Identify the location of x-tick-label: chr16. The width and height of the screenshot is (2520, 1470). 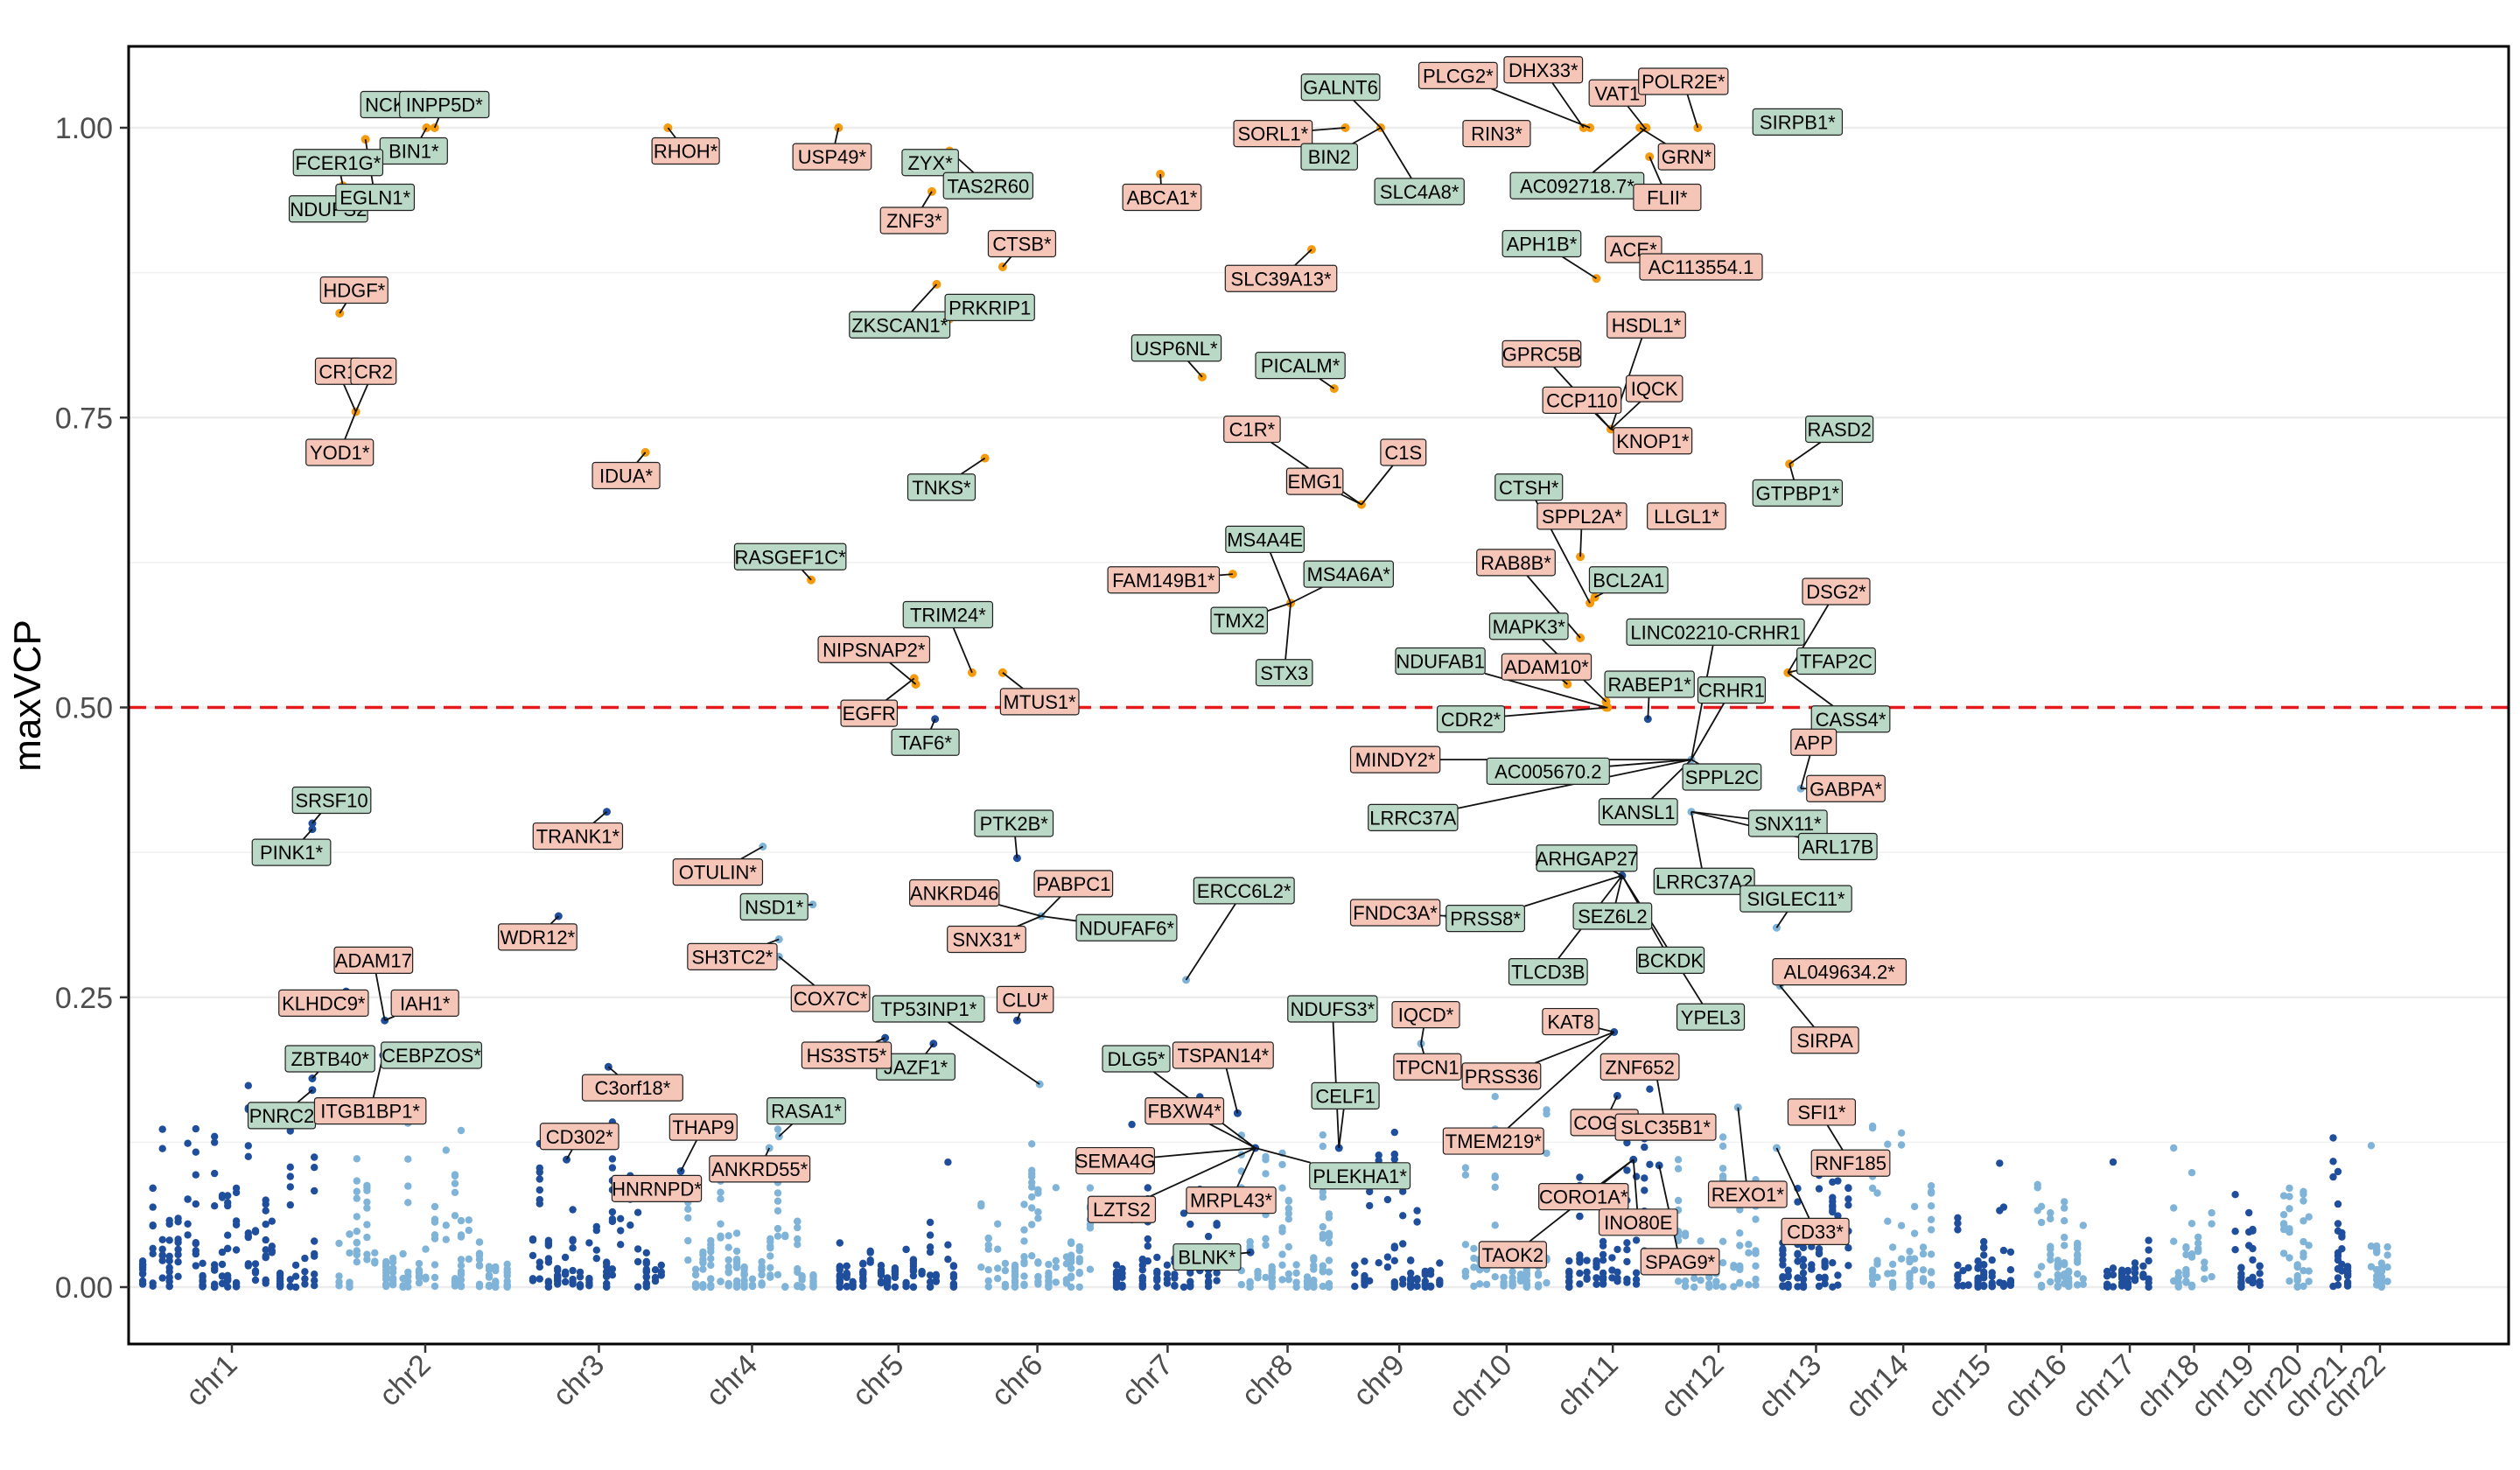
(2036, 1386).